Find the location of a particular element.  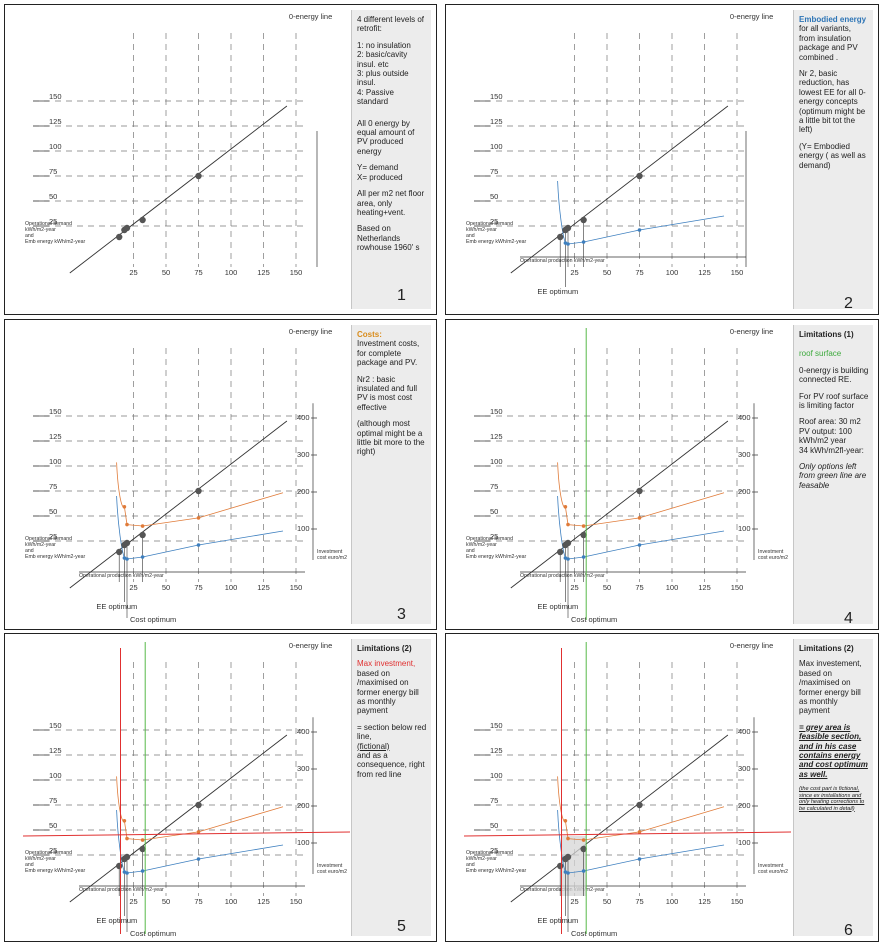

investment-tick-label: 200 is located at coordinates (303, 491).